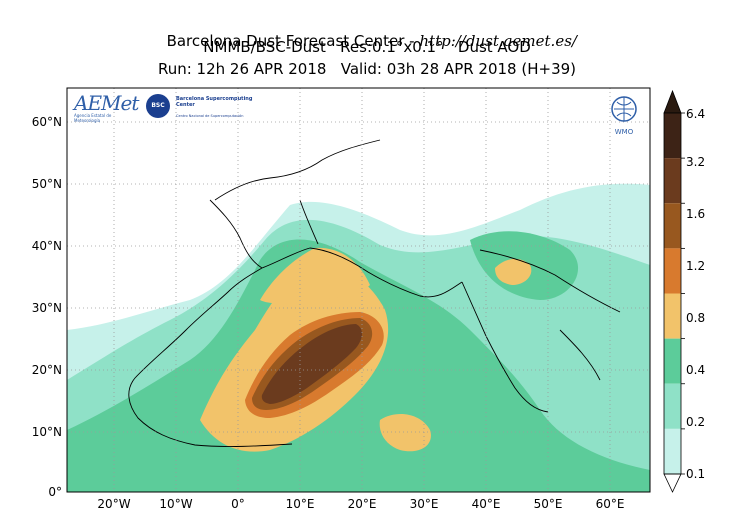  I want to click on wmo-logo: WMO, so click(624, 116).